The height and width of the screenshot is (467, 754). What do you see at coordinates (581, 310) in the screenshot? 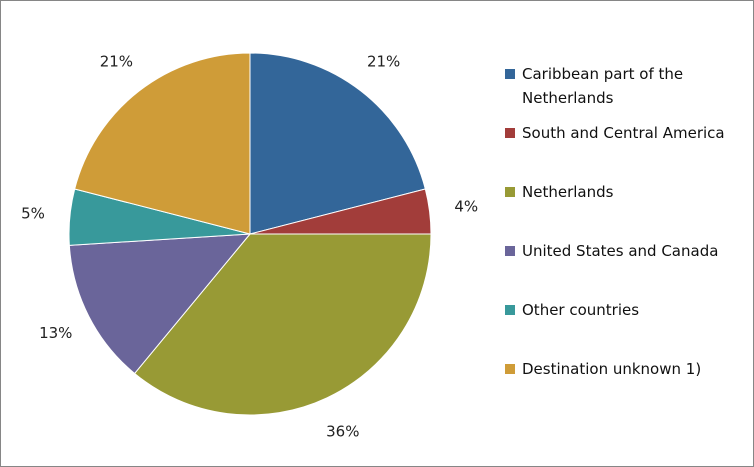
I see `legend-label: Other countries` at bounding box center [581, 310].